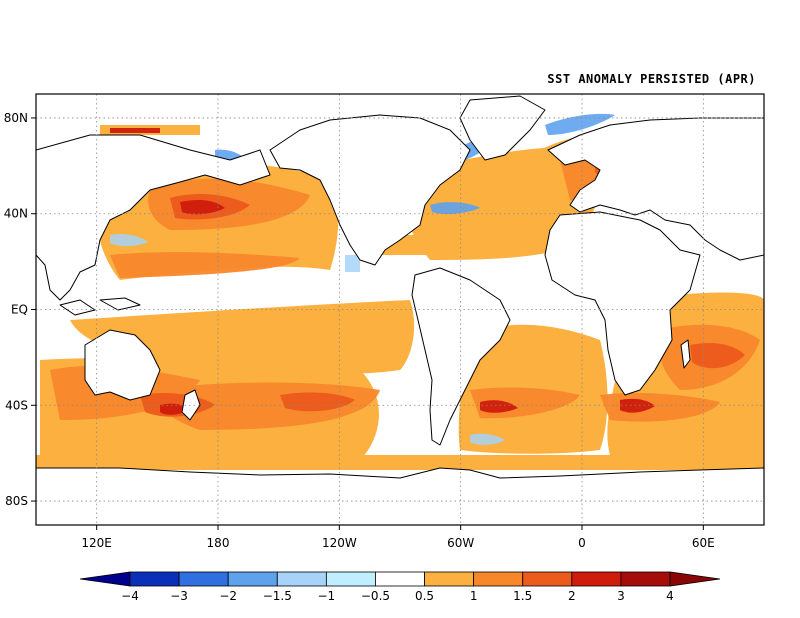 The width and height of the screenshot is (800, 618). Describe the element at coordinates (522, 596) in the screenshot. I see `colorbar-tick-label: 1.5` at that location.